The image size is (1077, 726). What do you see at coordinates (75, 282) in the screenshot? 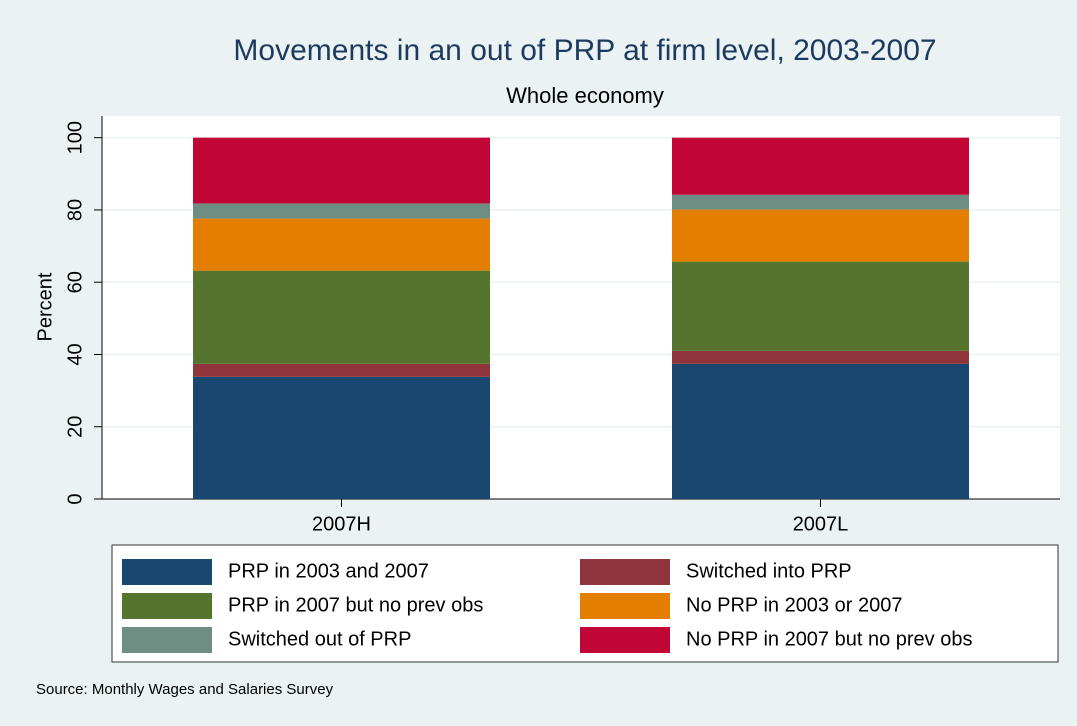
I see `y-tick-label: 60` at bounding box center [75, 282].